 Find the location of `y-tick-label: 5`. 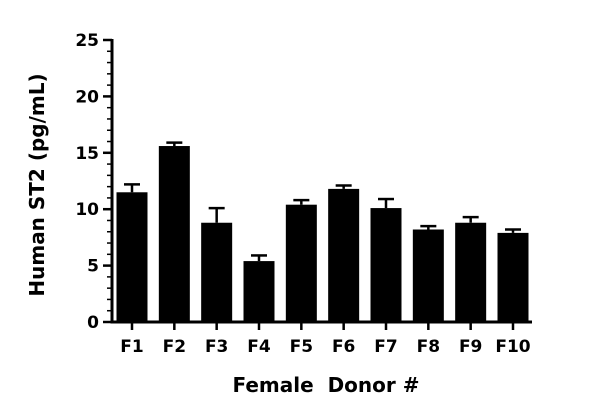

y-tick-label: 5 is located at coordinates (93, 267).